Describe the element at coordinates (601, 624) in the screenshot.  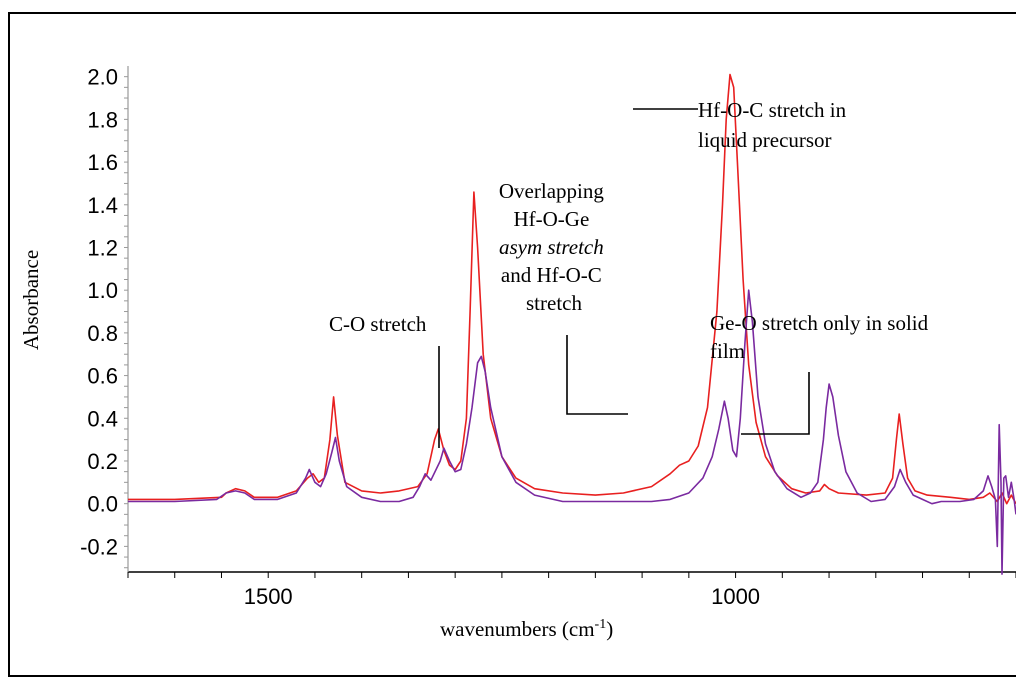
I see `x-axis-title-superscript: -1` at that location.